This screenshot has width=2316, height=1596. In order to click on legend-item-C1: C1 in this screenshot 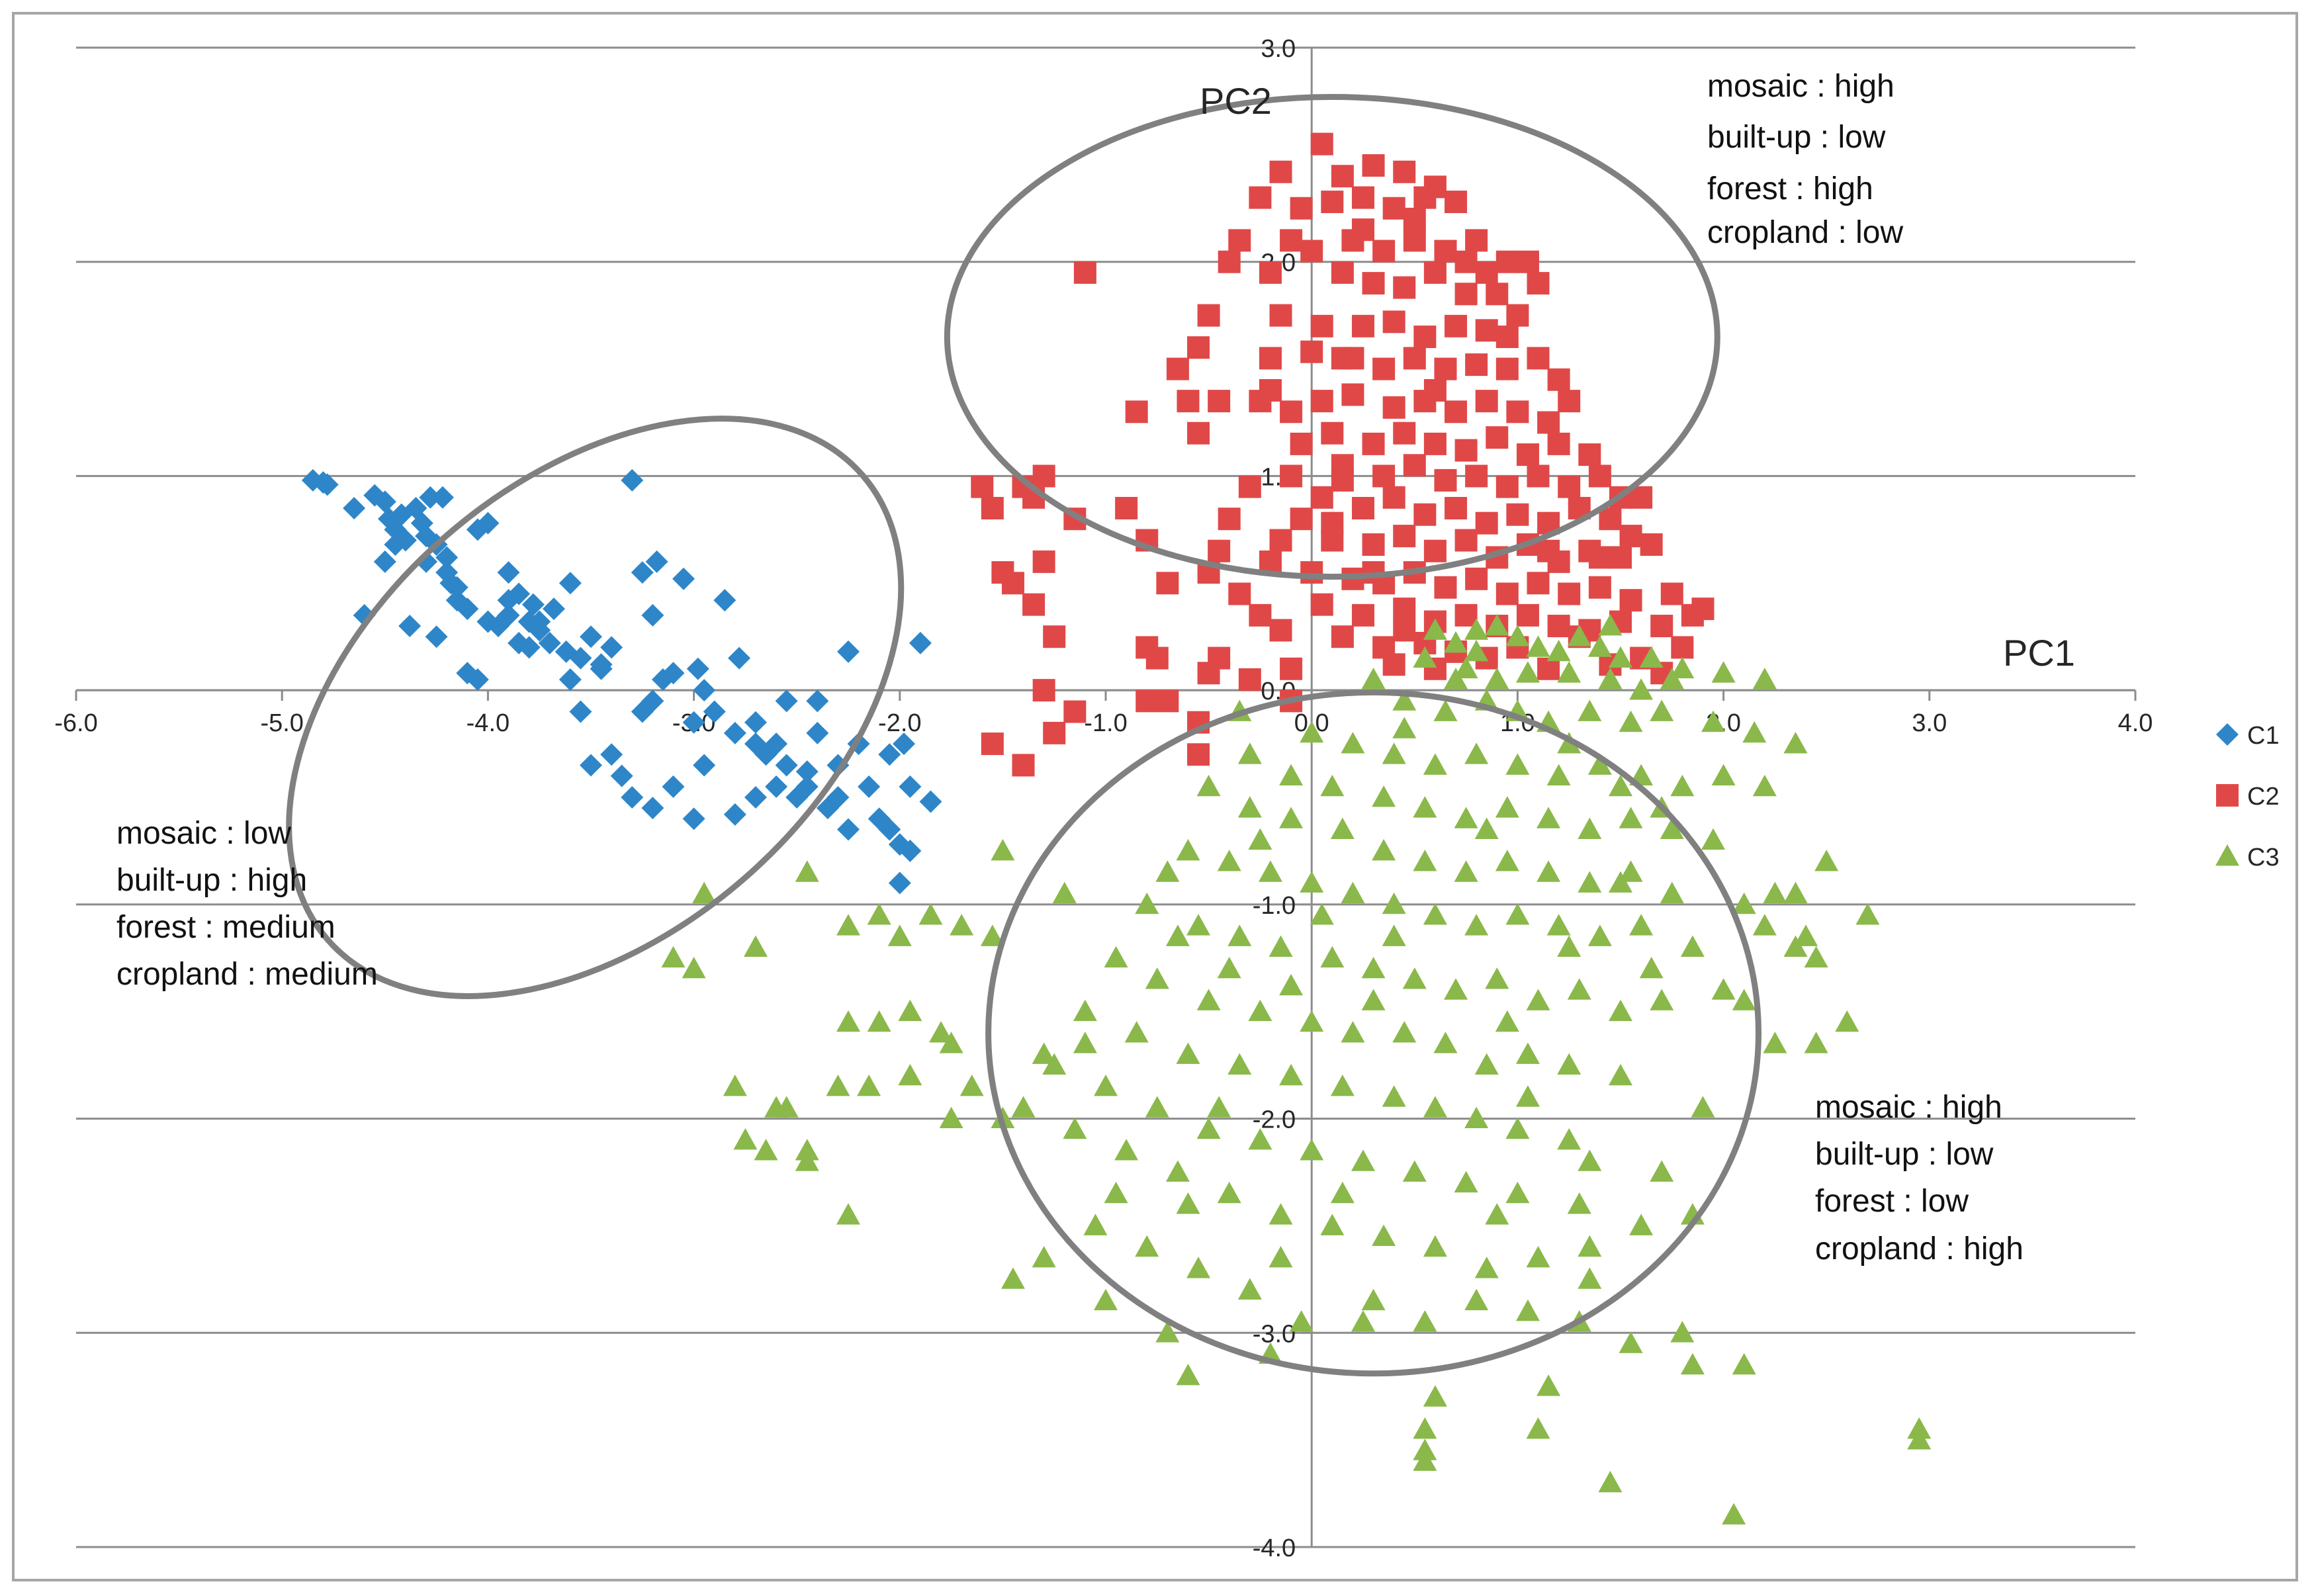, I will do `click(2248, 736)`.